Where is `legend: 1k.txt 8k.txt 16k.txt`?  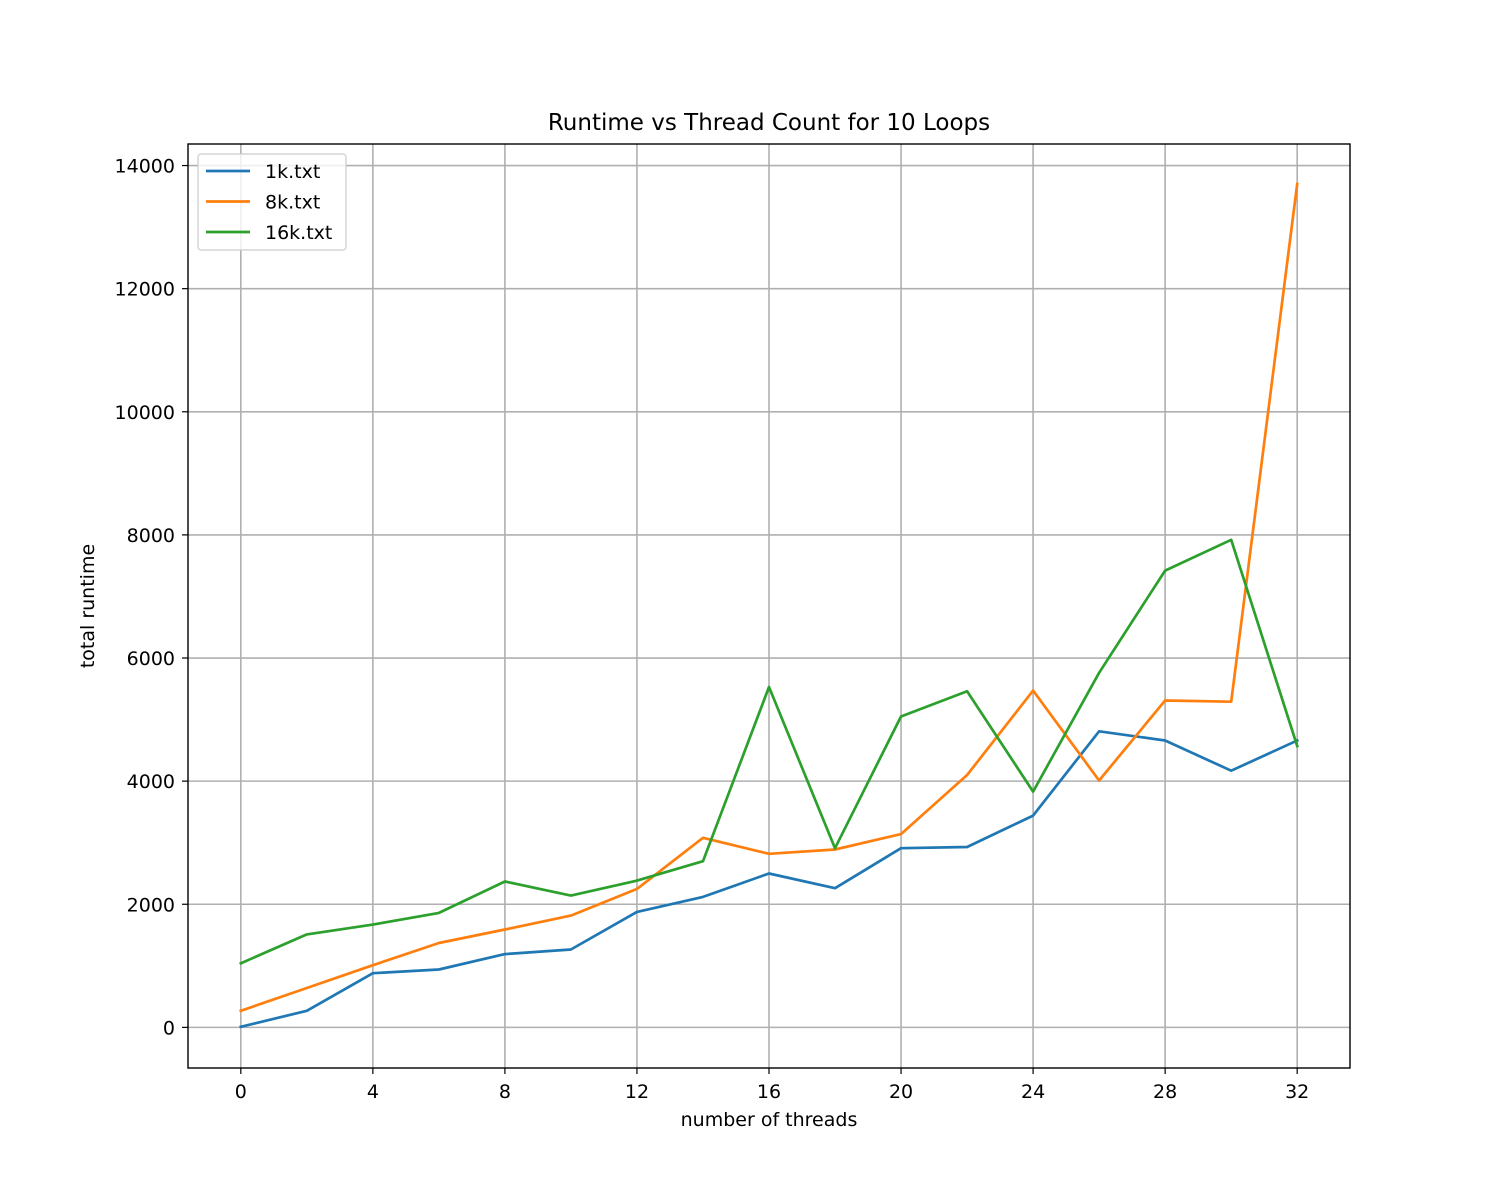
legend: 1k.txt 8k.txt 16k.txt is located at coordinates (272, 202).